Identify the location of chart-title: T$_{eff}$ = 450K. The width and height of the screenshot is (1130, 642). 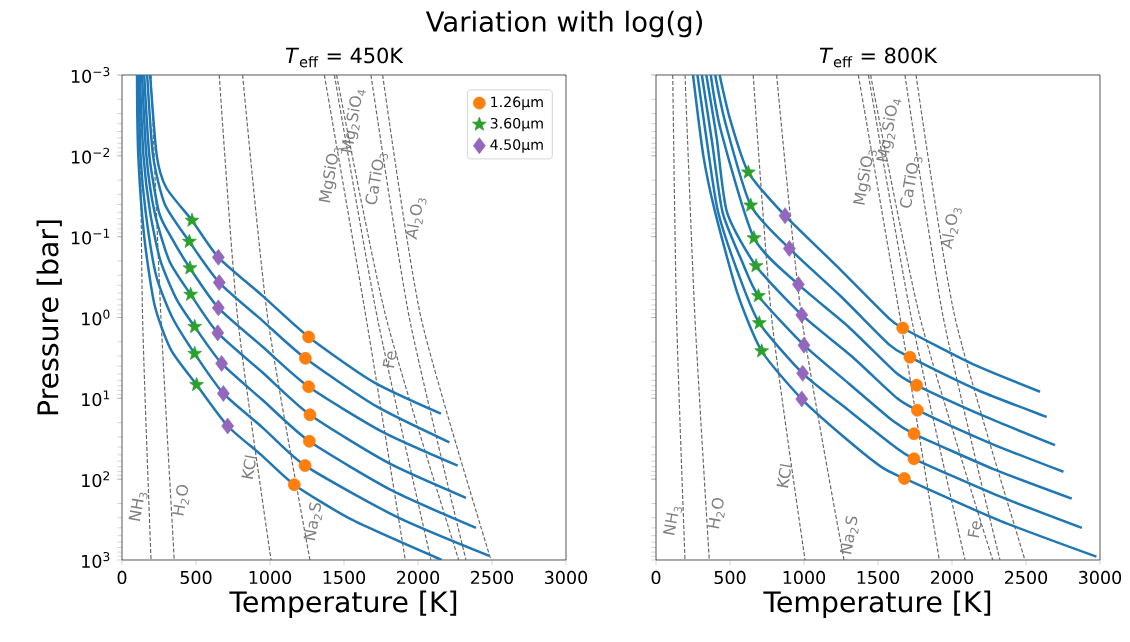
(344, 57).